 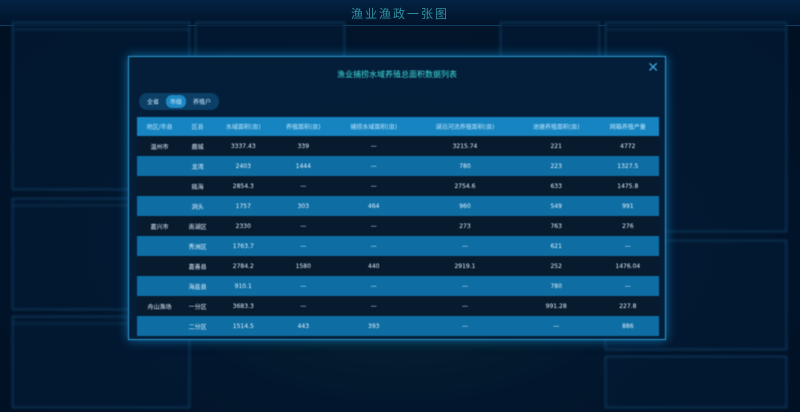 What do you see at coordinates (159, 307) in the screenshot?
I see `table-cell: 舟山渔场` at bounding box center [159, 307].